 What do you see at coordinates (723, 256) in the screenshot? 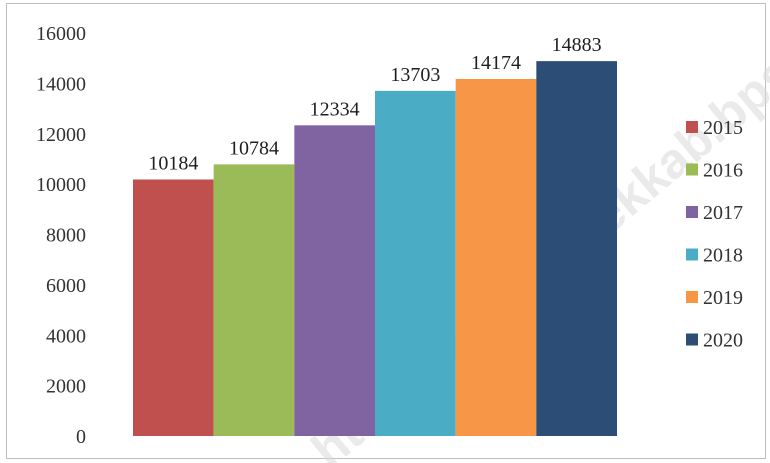
I see `legend-label-2018: 2018` at bounding box center [723, 256].